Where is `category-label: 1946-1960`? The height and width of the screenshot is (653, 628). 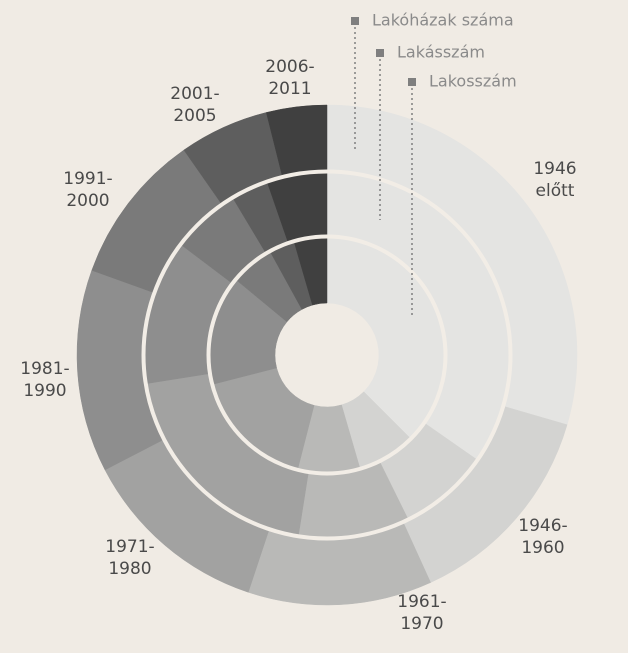 category-label: 1946-1960 is located at coordinates (543, 537).